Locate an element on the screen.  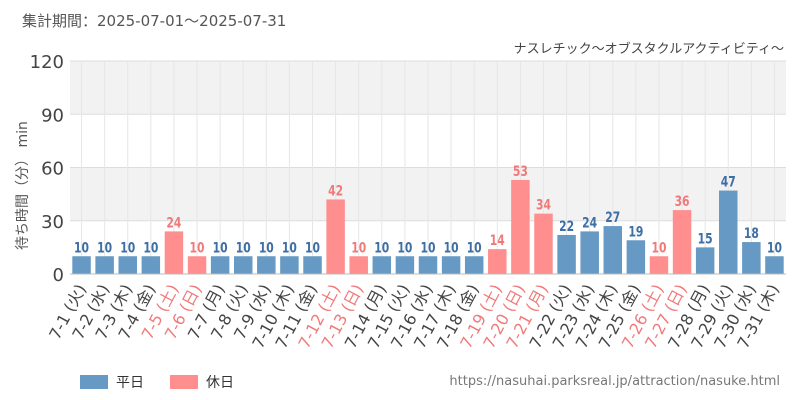
y-tick-label: 30 is located at coordinates (52, 222).